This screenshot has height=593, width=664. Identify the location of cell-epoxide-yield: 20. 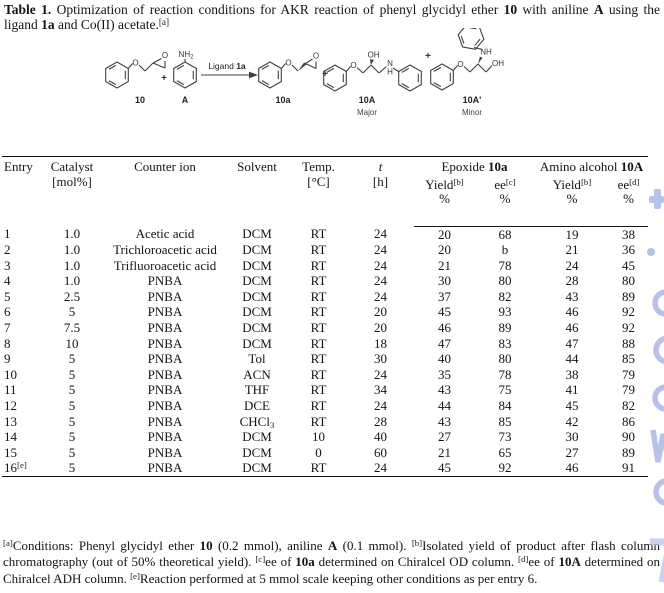
(444, 234).